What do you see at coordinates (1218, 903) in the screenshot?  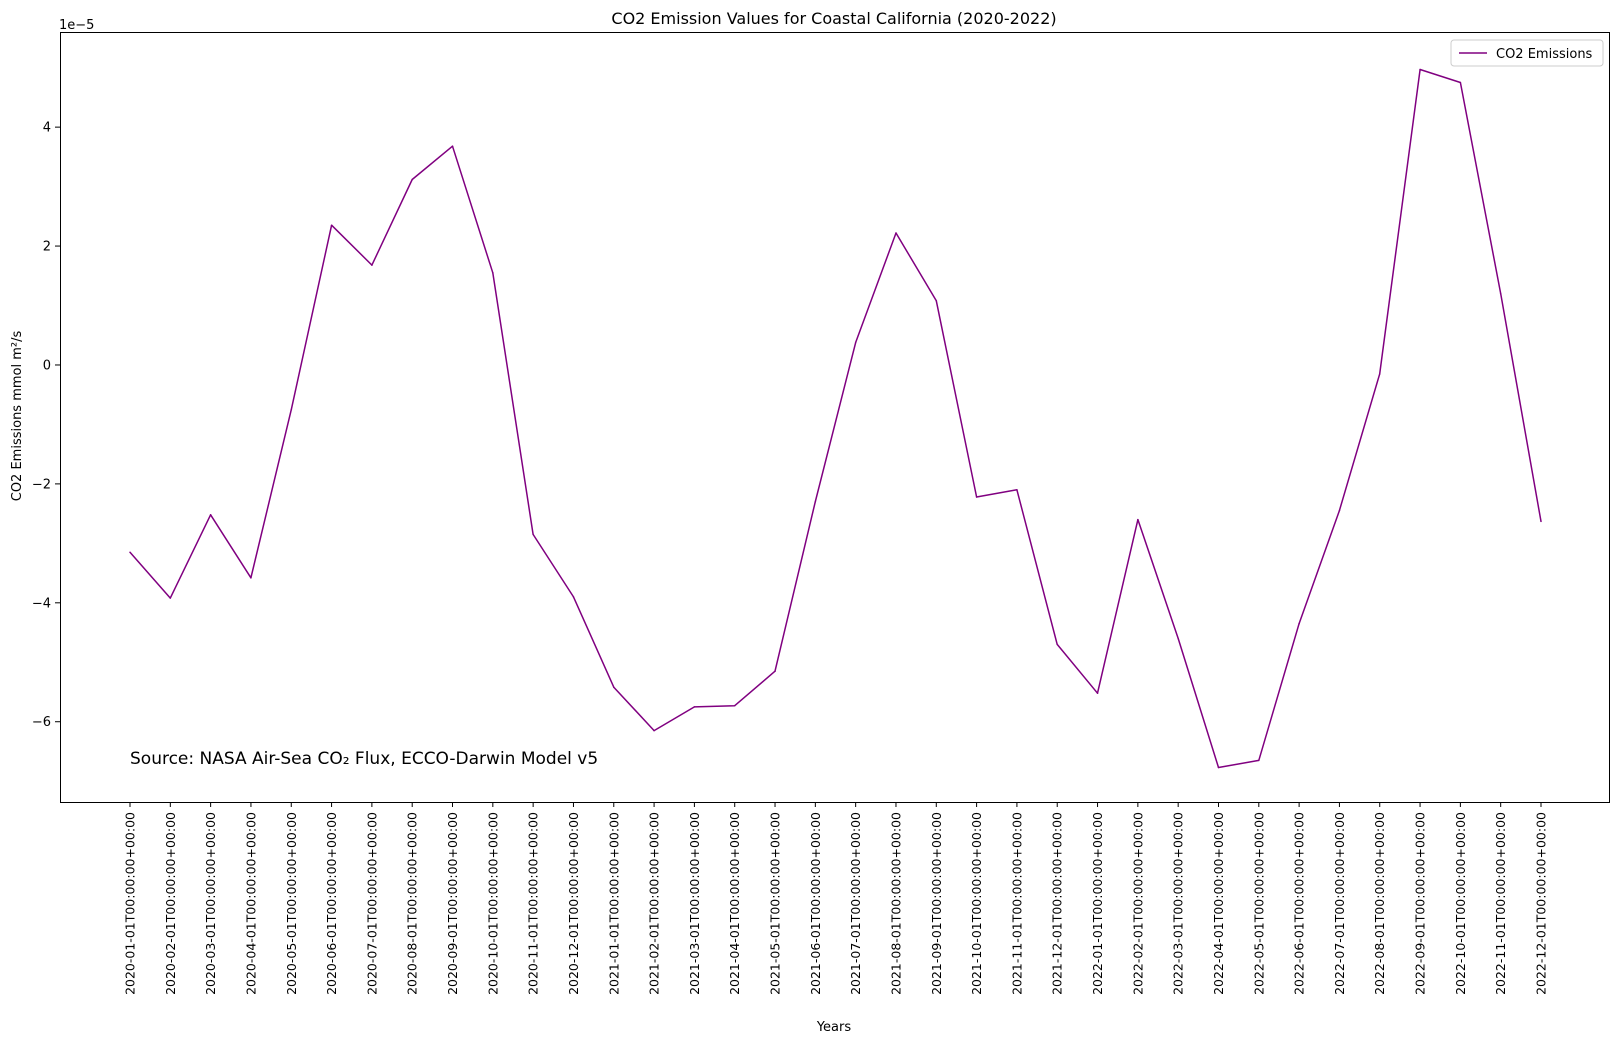 I see `x-tick-label: 2022-04-01T00:00:00+00:00` at bounding box center [1218, 903].